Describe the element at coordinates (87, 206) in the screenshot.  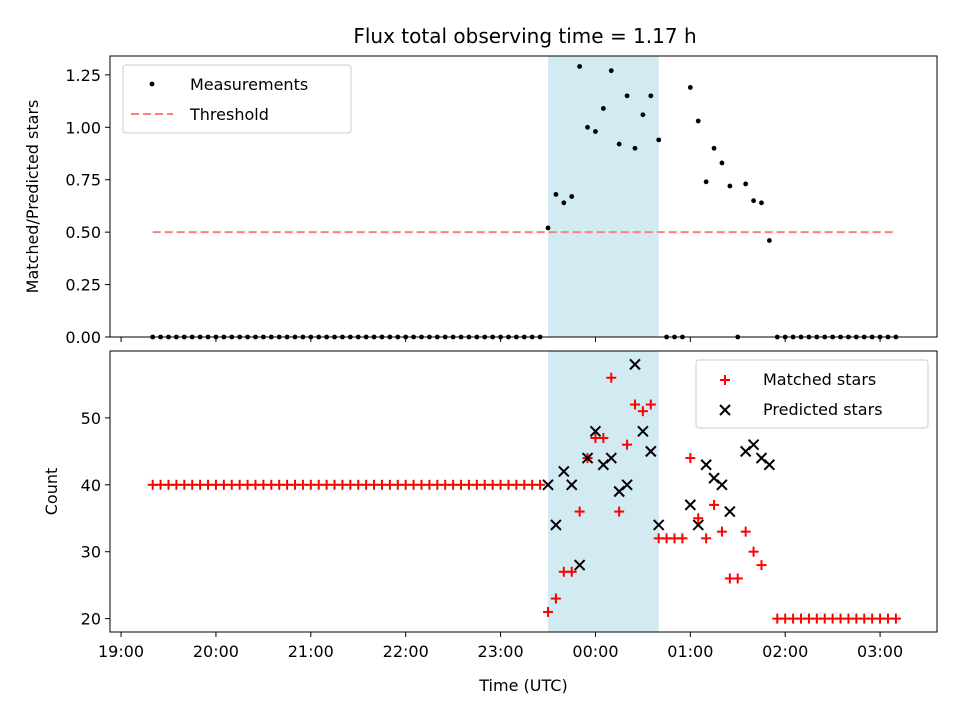
I see `top-y-ticks: 0.00 0.25 0.50 0.75 1.00 1.25` at that location.